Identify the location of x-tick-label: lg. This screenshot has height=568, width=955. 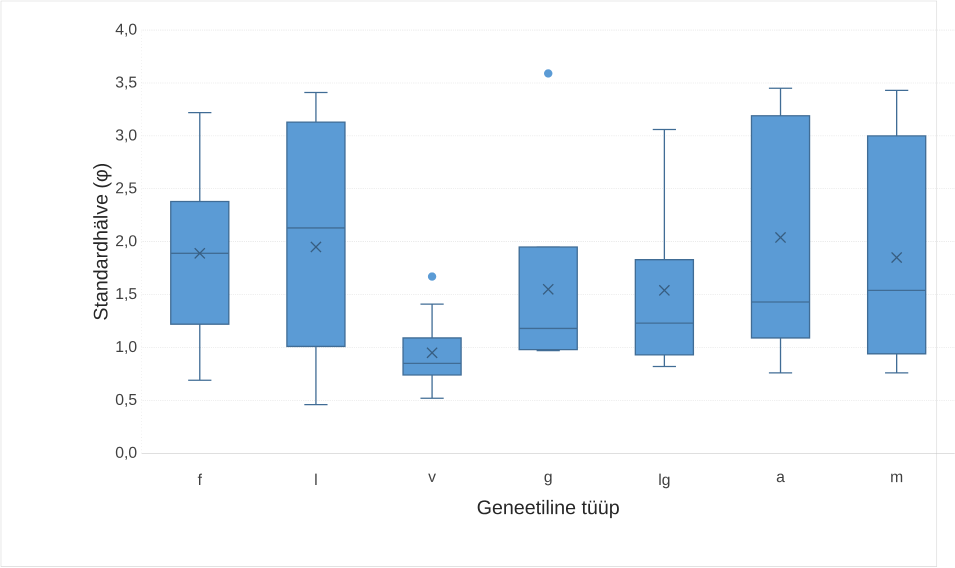
(664, 481).